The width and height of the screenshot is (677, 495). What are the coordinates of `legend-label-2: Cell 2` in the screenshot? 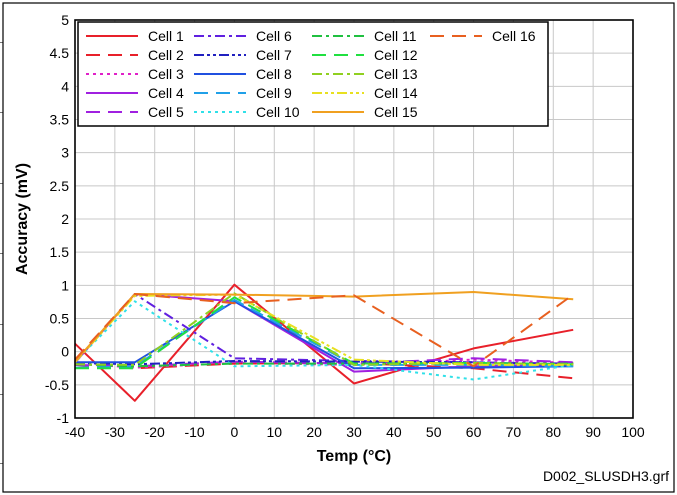 It's located at (166, 55).